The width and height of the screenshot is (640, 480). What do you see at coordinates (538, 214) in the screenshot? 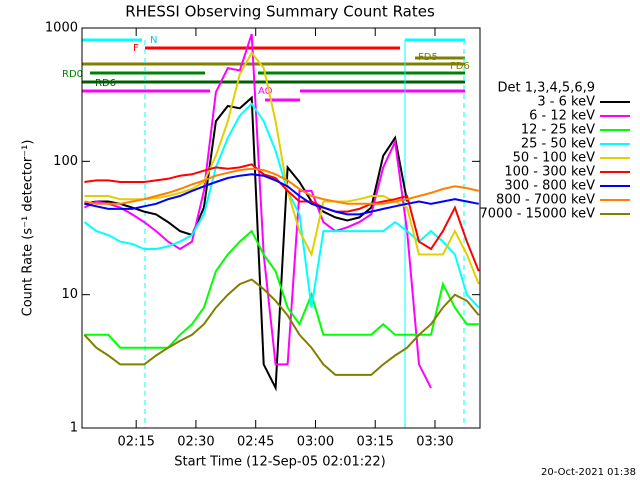
I see `legend-label: 7000 - 15000 keV` at bounding box center [538, 214].